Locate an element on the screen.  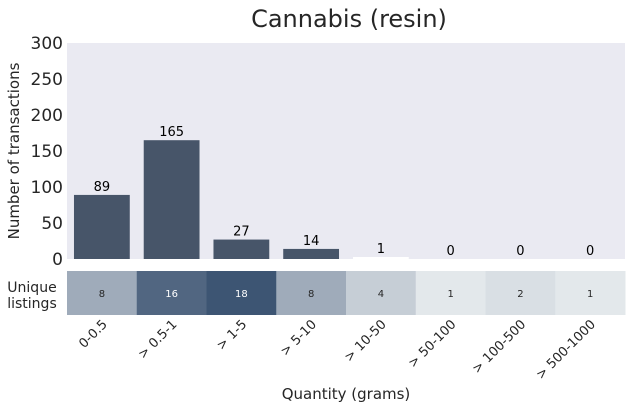
y-tick-label: 150 is located at coordinates (47, 152).